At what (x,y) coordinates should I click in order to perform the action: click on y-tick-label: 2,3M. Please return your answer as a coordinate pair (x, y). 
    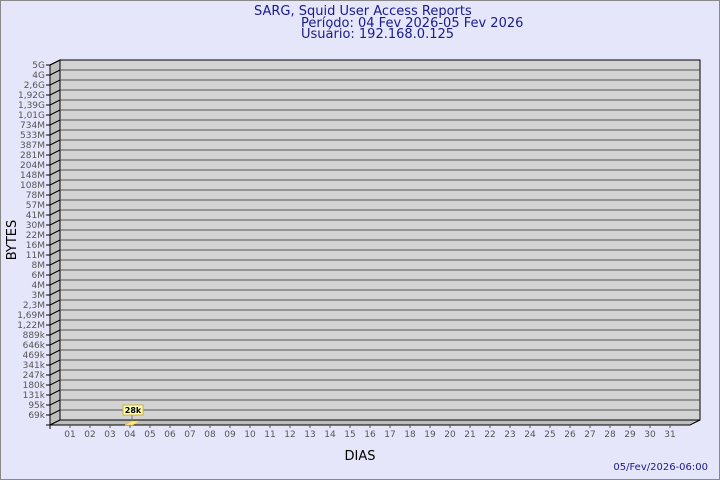
    Looking at the image, I should click on (34, 306).